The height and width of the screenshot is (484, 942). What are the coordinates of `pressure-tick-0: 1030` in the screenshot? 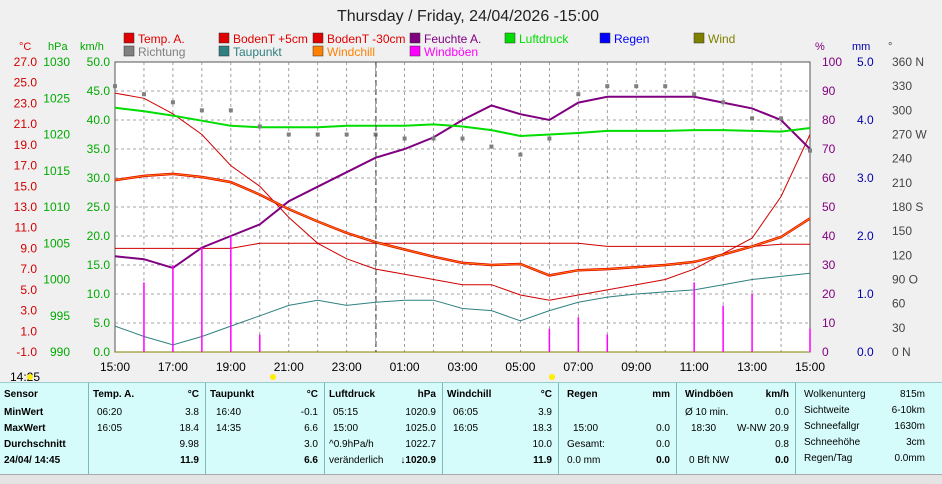 It's located at (56, 62).